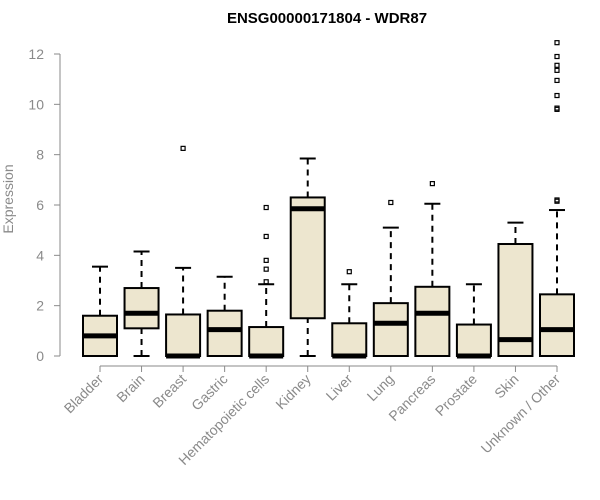 The image size is (600, 500). Describe the element at coordinates (327, 18) in the screenshot. I see `chart-title: ENSG00000171804 - WDR87` at that location.